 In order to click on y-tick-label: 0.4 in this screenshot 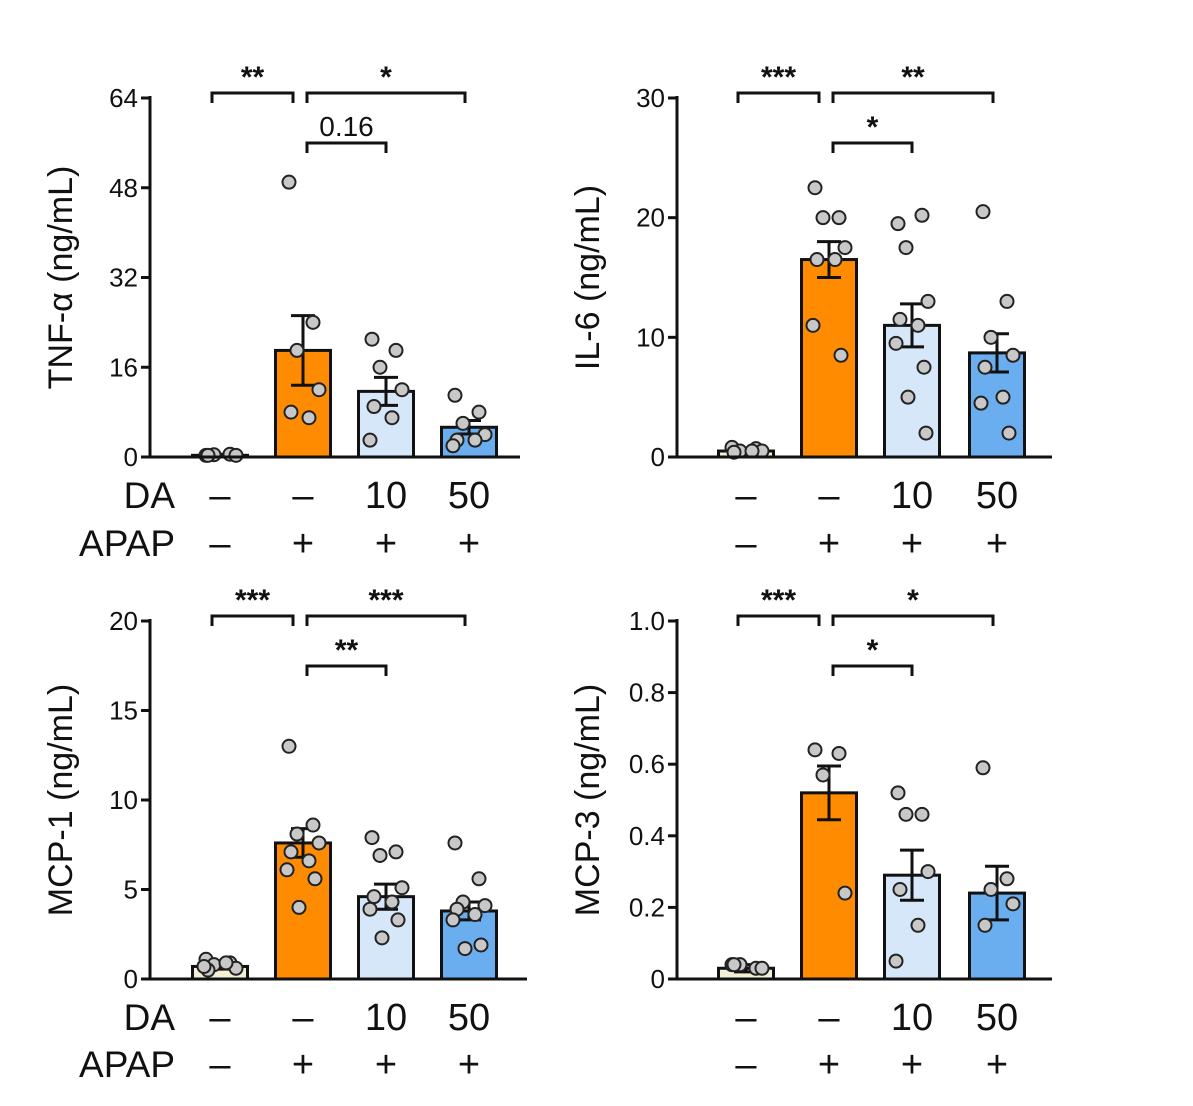, I will do `click(647, 836)`.